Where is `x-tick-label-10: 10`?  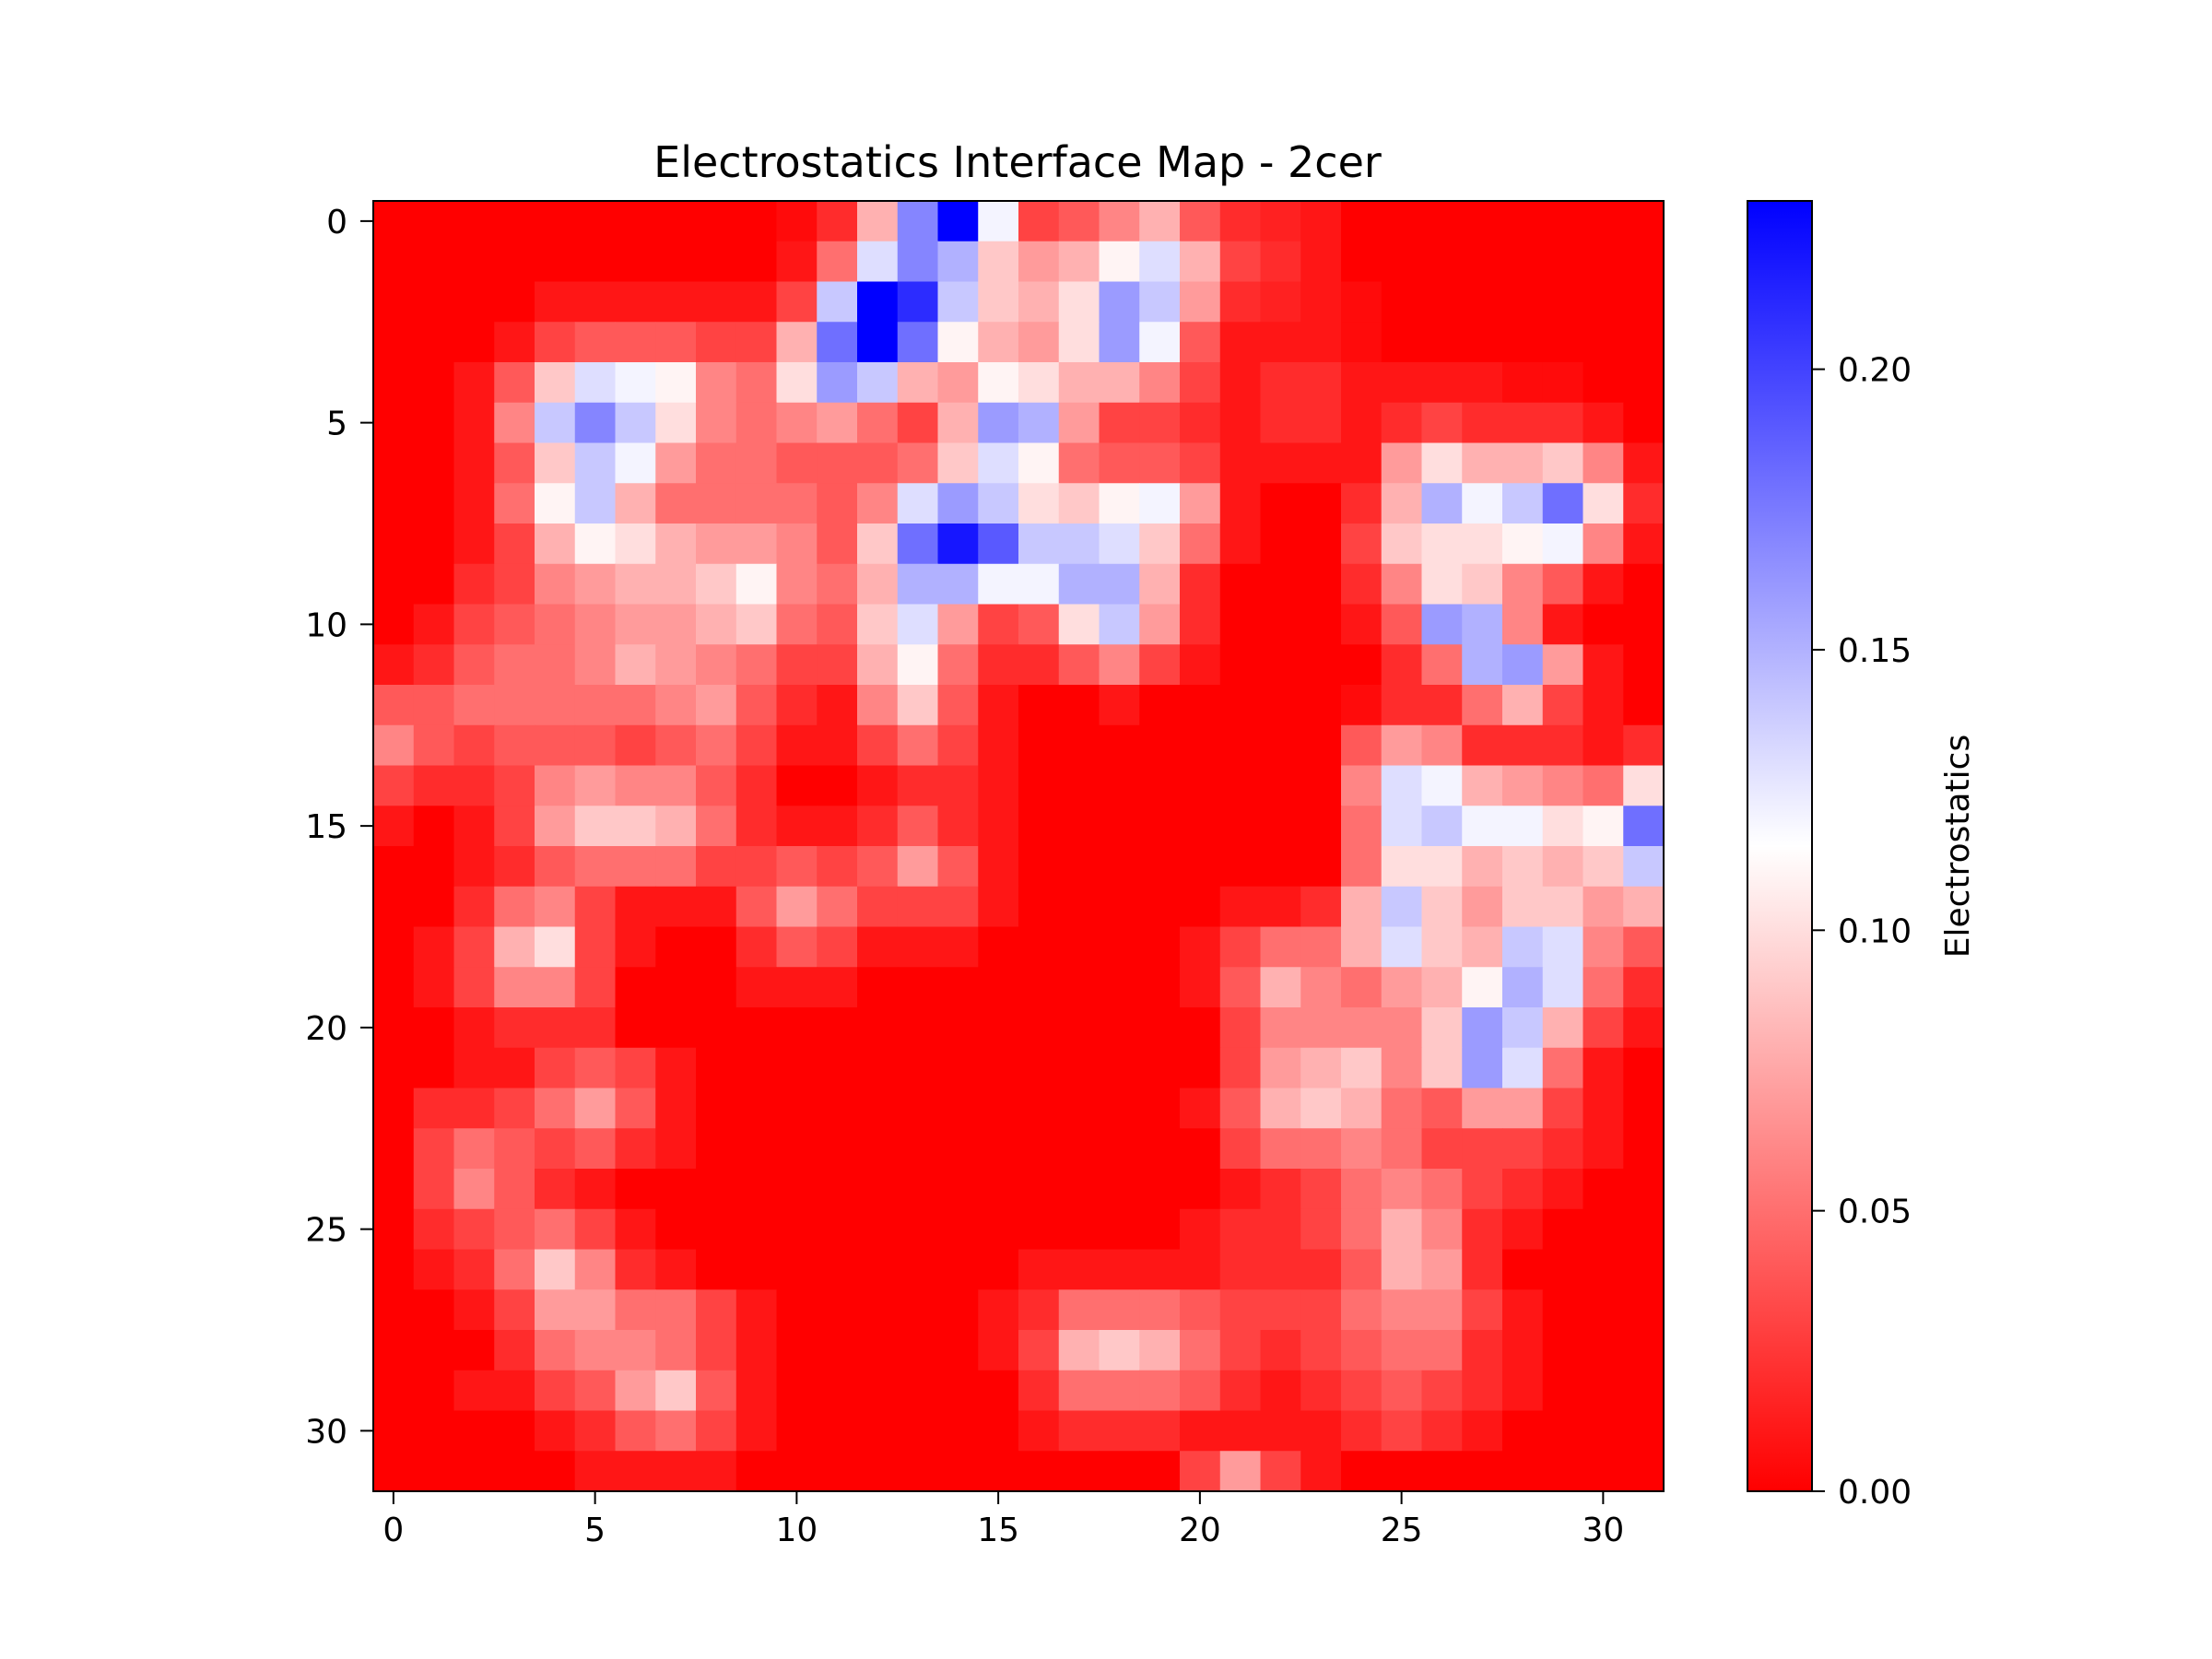 x-tick-label-10: 10 is located at coordinates (796, 1530).